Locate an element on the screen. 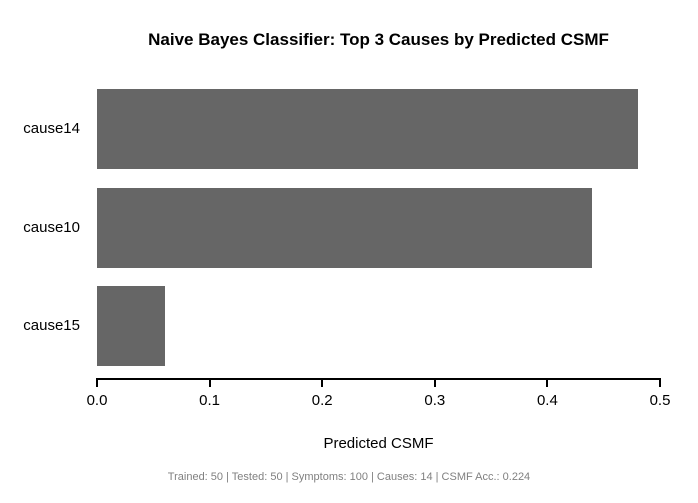 This screenshot has height=503, width=698. bar-cause10 is located at coordinates (345, 228).